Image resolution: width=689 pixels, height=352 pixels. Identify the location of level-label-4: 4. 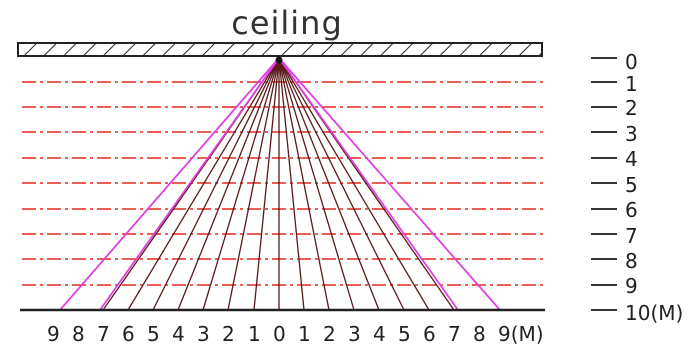
(631, 159).